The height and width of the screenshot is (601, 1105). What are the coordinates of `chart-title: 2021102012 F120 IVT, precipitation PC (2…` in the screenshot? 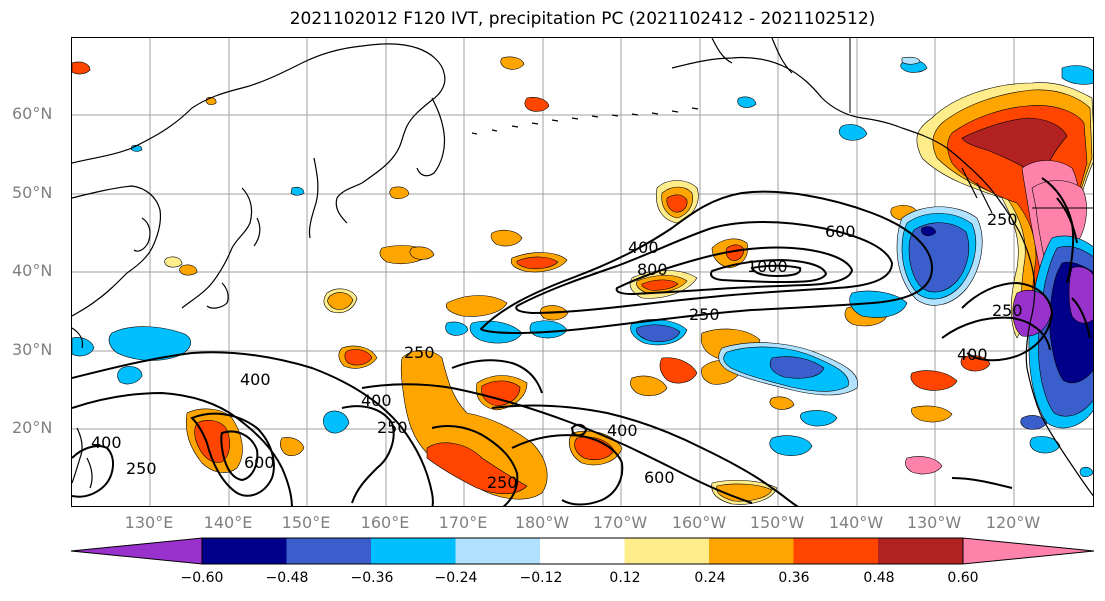 It's located at (582, 19).